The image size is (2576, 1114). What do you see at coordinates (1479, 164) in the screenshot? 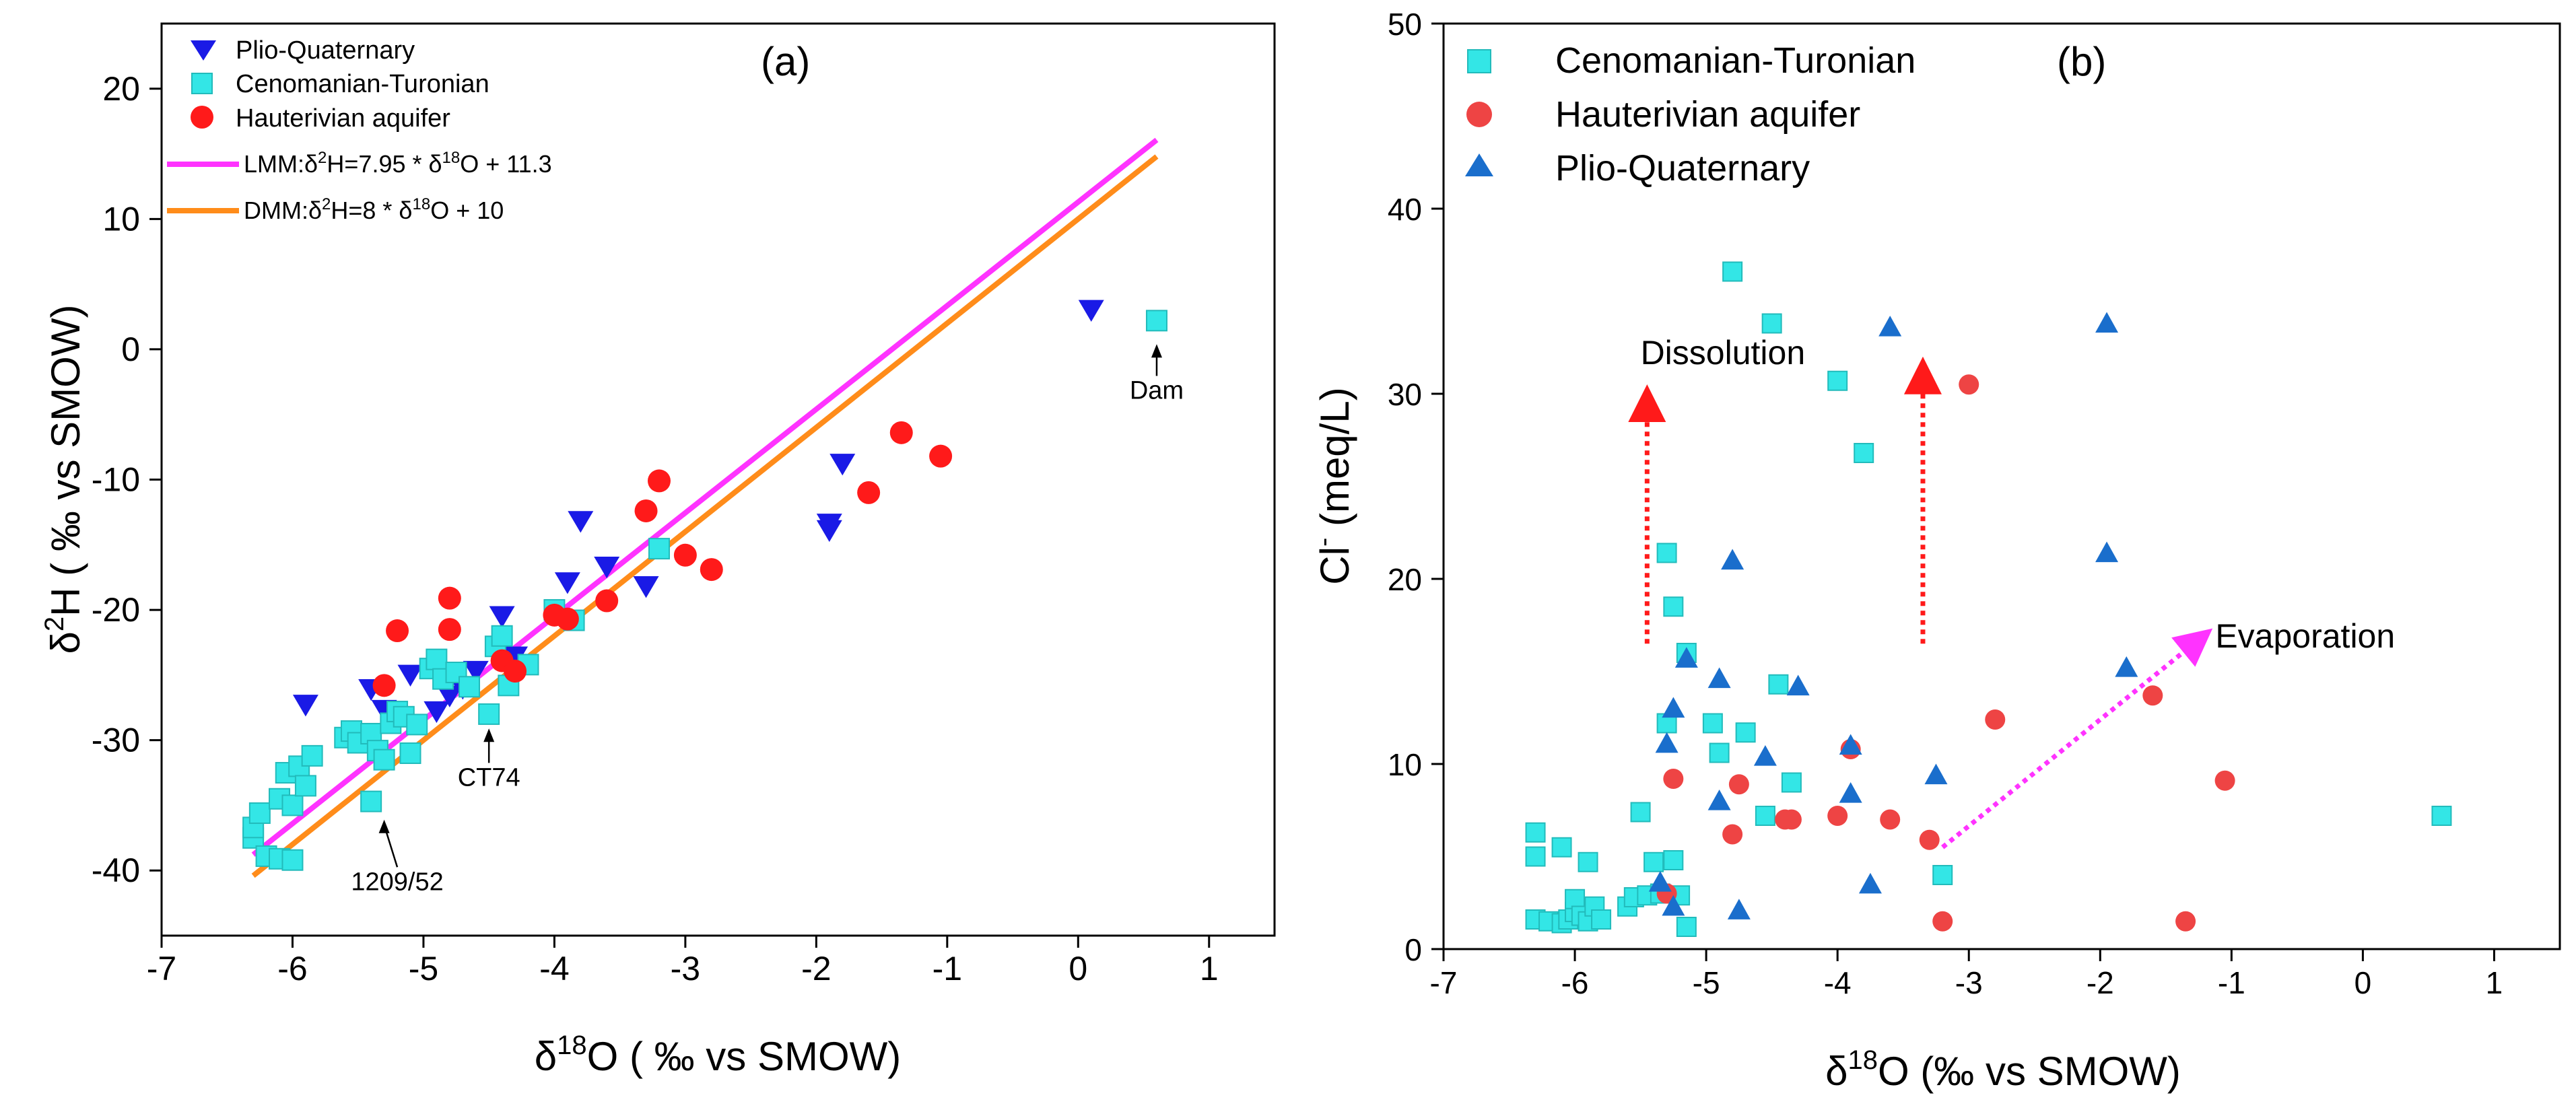
I see `legend-b-marker-triangle-up` at bounding box center [1479, 164].